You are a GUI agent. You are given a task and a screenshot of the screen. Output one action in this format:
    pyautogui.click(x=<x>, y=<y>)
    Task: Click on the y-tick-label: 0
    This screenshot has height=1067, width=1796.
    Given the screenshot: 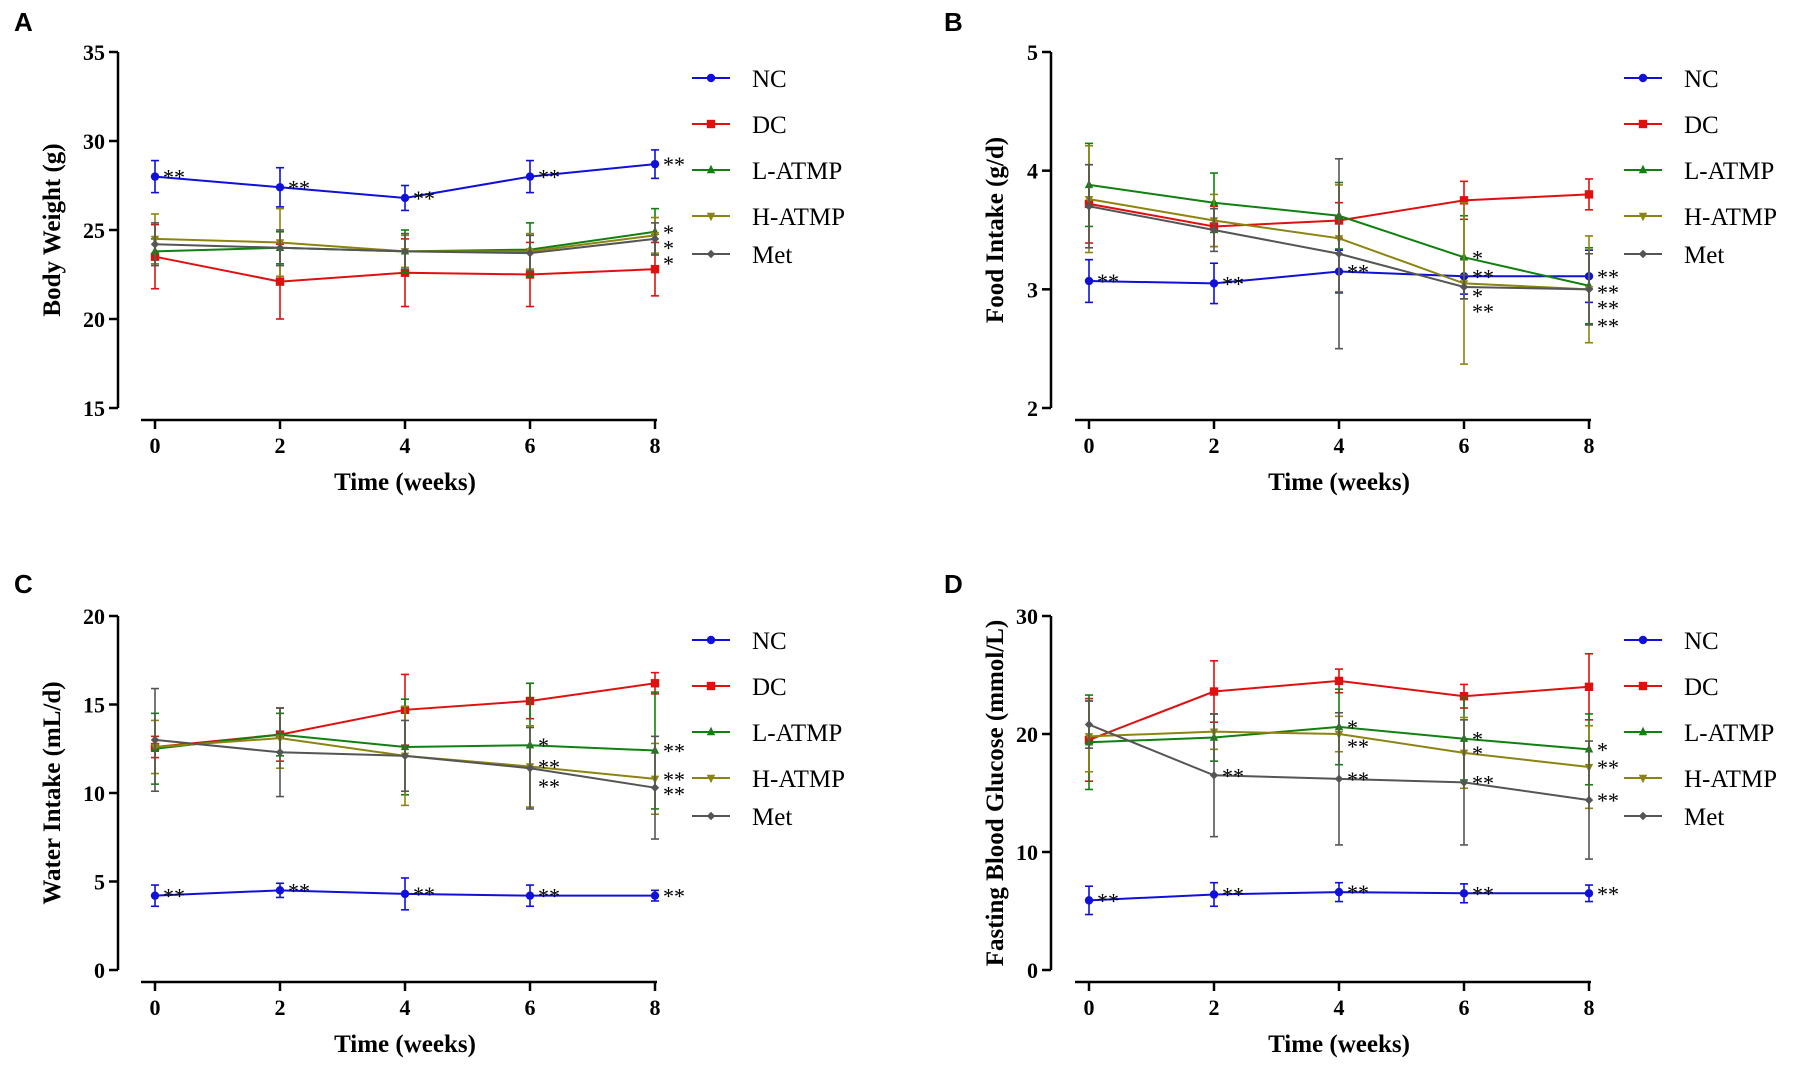 What is the action you would take?
    pyautogui.click(x=99, y=970)
    